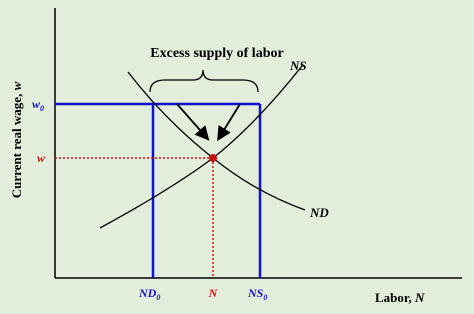 This screenshot has width=474, height=314. I want to click on x-axis-title: Labor, N, so click(400, 297).